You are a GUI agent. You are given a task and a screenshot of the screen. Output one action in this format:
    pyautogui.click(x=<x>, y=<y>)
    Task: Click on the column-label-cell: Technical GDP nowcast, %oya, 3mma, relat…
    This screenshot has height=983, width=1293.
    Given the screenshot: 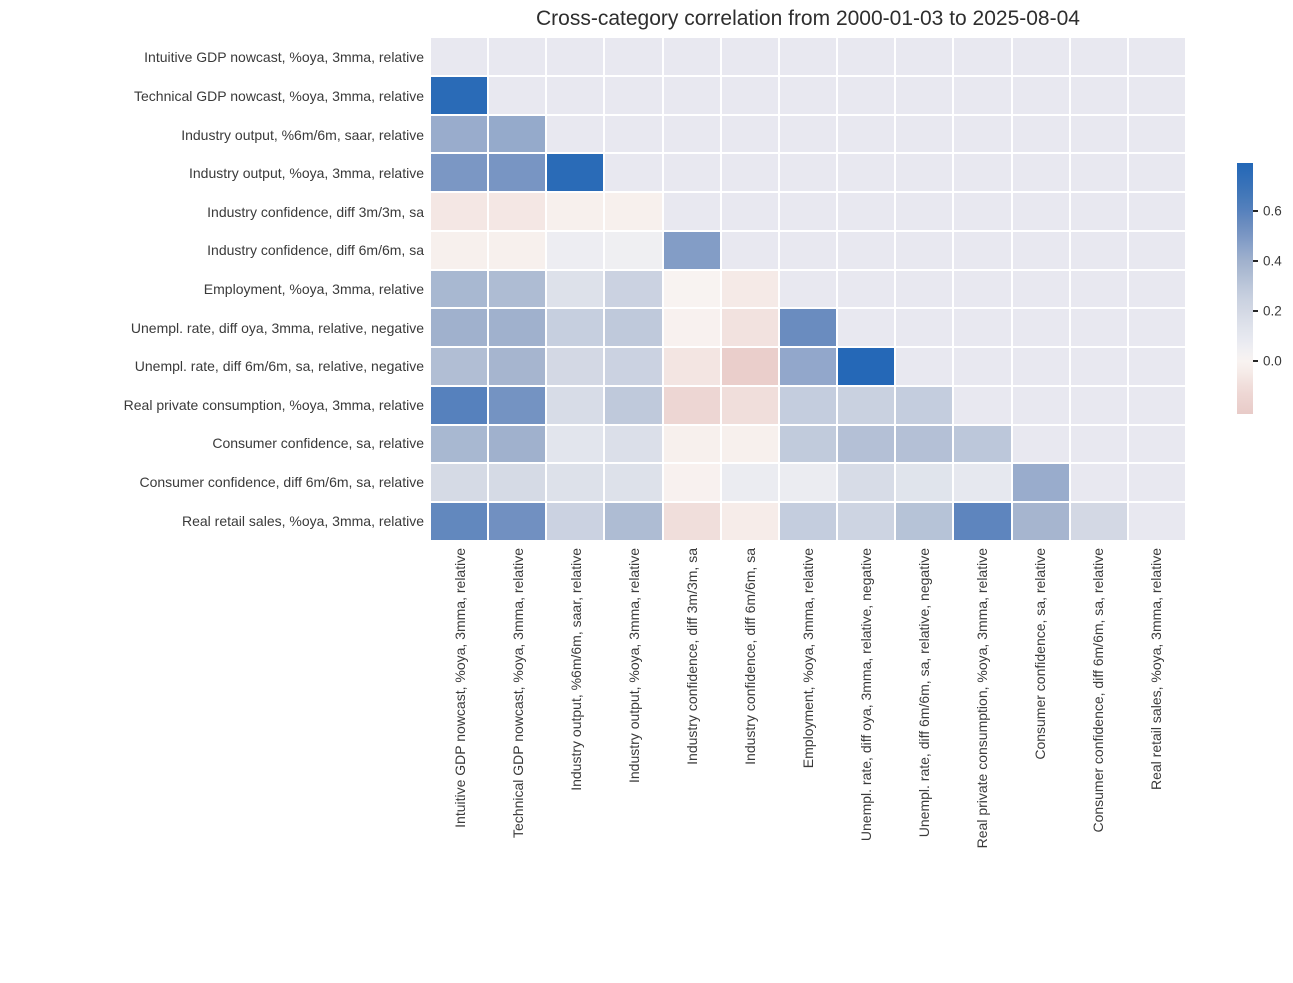 What is the action you would take?
    pyautogui.click(x=518, y=764)
    